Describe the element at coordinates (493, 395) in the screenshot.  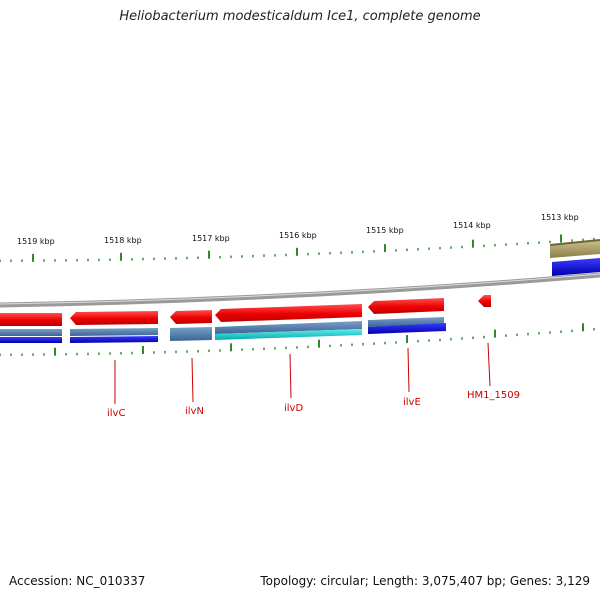
I see `gene-label-HM1_1509: HM1_1509` at that location.